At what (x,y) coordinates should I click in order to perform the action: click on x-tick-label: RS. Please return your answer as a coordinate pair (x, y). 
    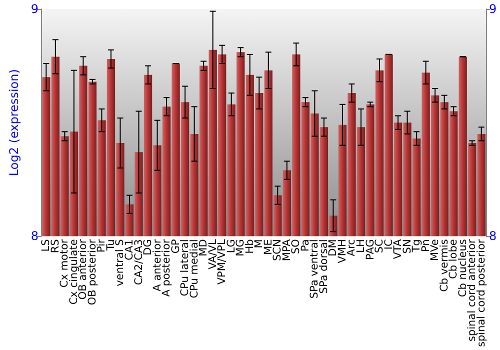
    Looking at the image, I should click on (55, 246).